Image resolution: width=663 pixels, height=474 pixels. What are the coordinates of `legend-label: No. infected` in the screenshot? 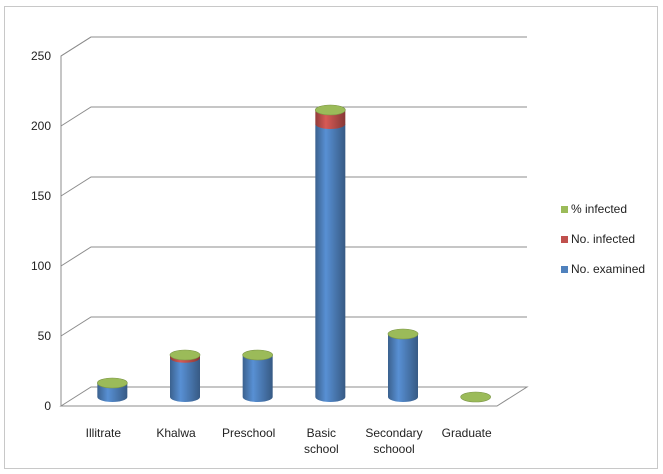 It's located at (603, 239).